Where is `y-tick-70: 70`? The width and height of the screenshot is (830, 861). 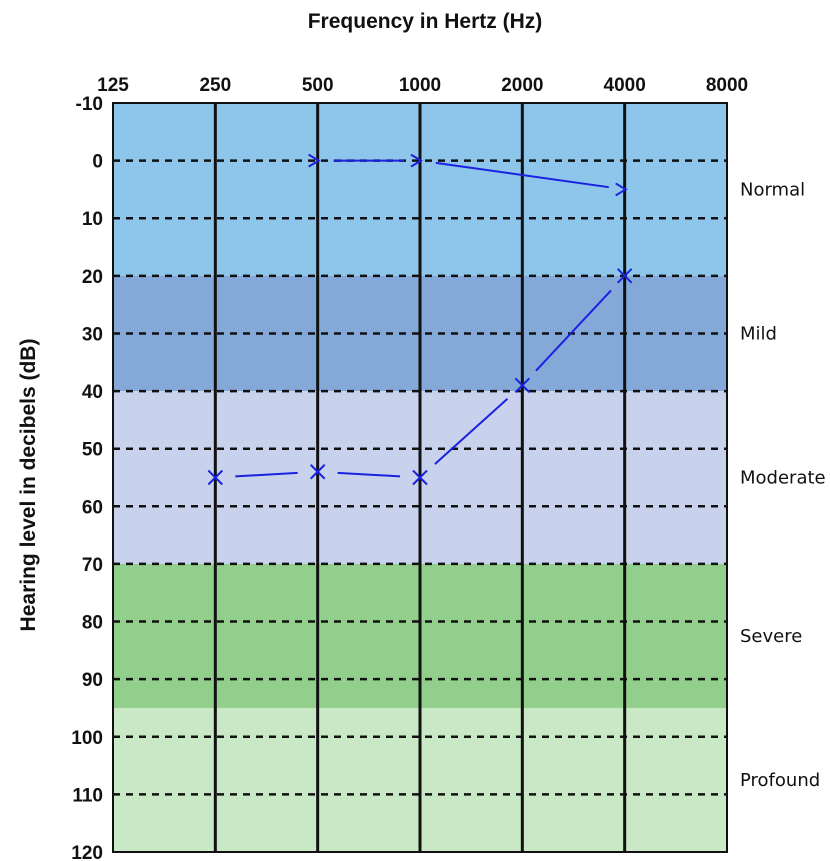 y-tick-70: 70 is located at coordinates (92, 565).